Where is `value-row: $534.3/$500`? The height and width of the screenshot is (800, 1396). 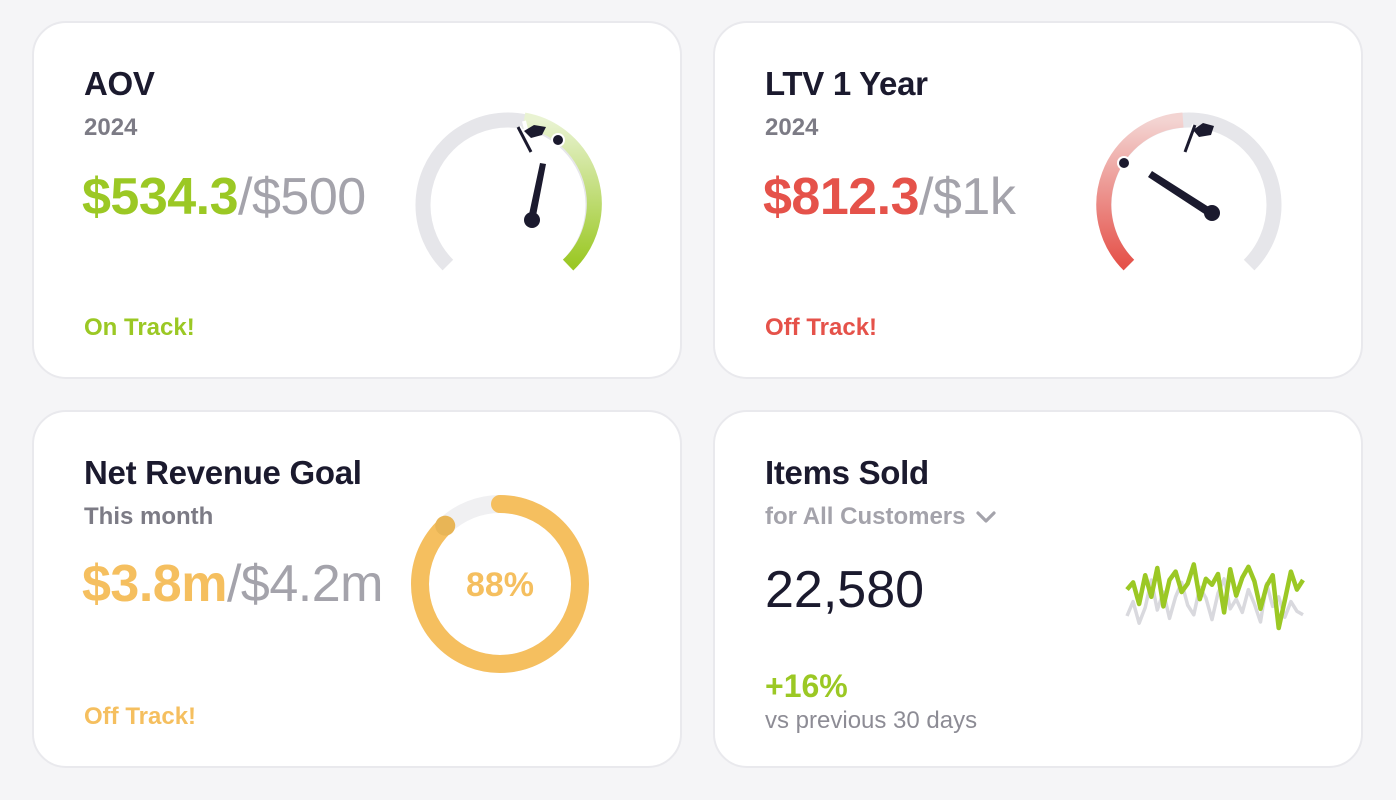
value-row: $534.3/$500 is located at coordinates (224, 197).